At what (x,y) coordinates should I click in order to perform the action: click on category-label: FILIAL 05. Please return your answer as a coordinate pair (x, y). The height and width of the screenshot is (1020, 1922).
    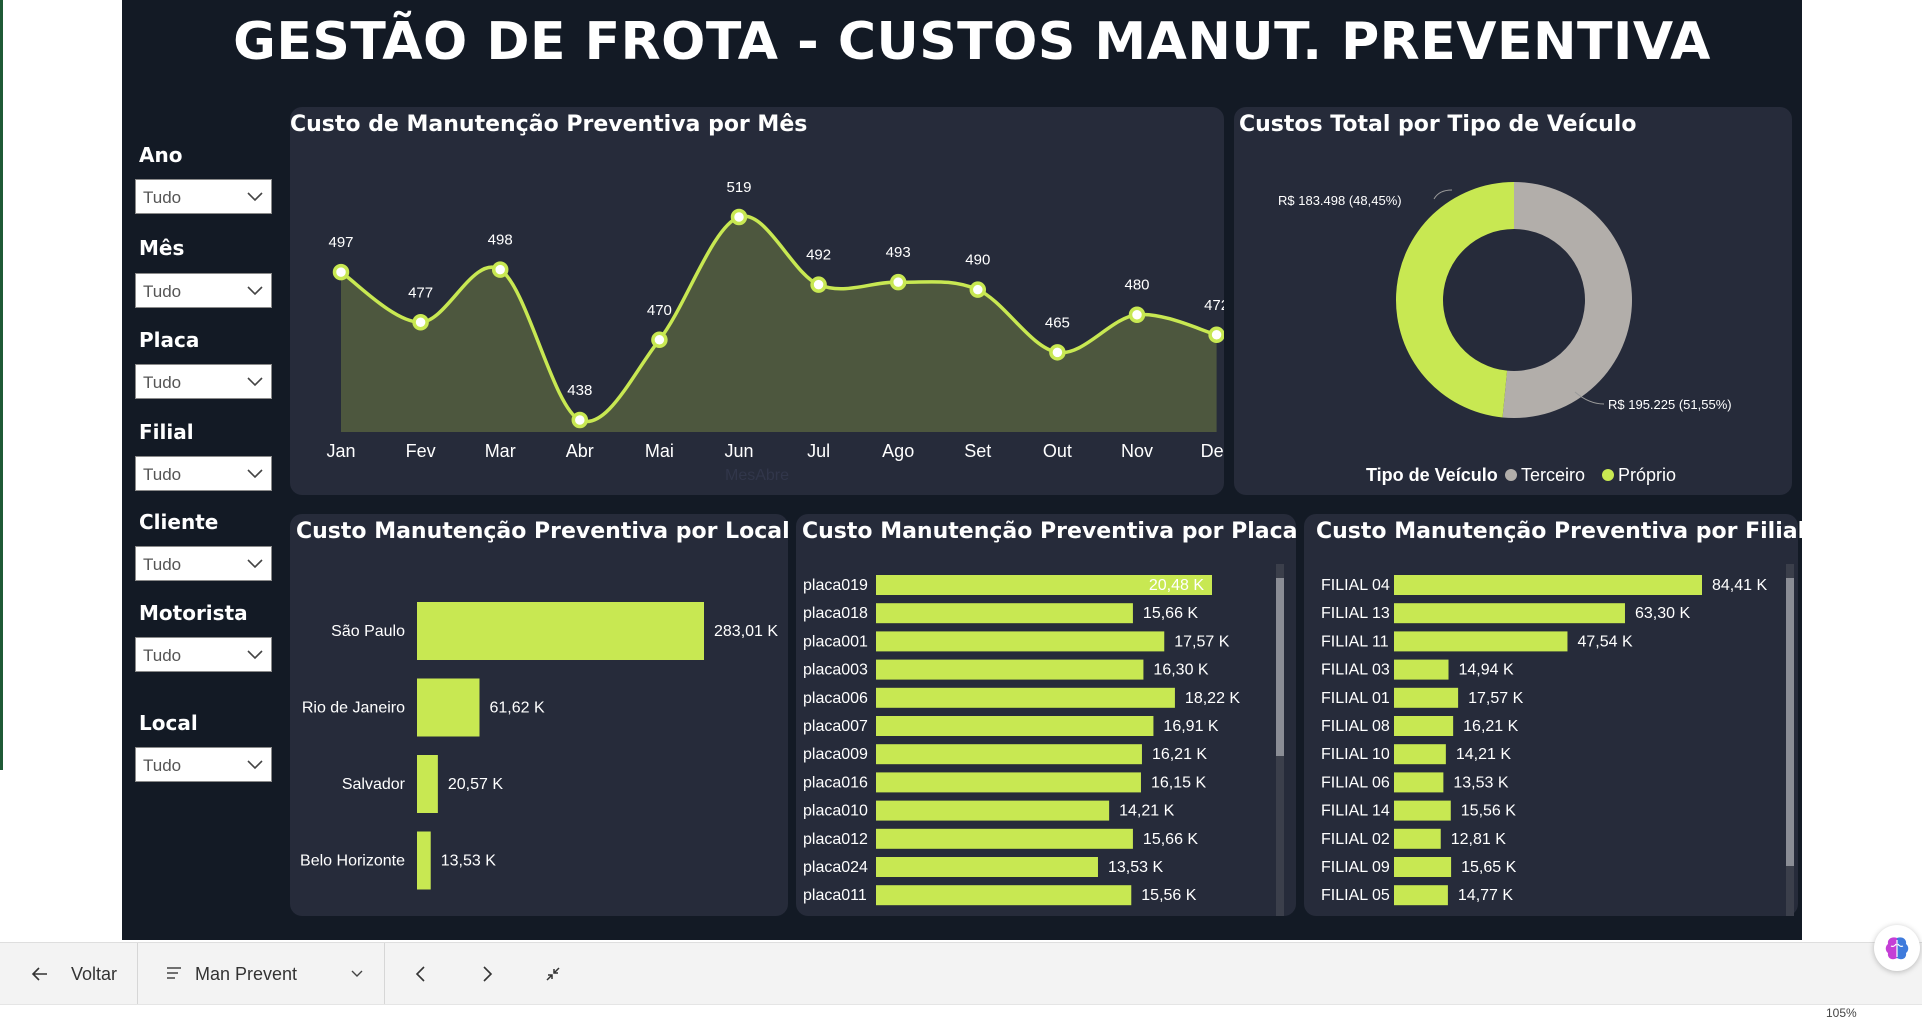
    Looking at the image, I should click on (1355, 895).